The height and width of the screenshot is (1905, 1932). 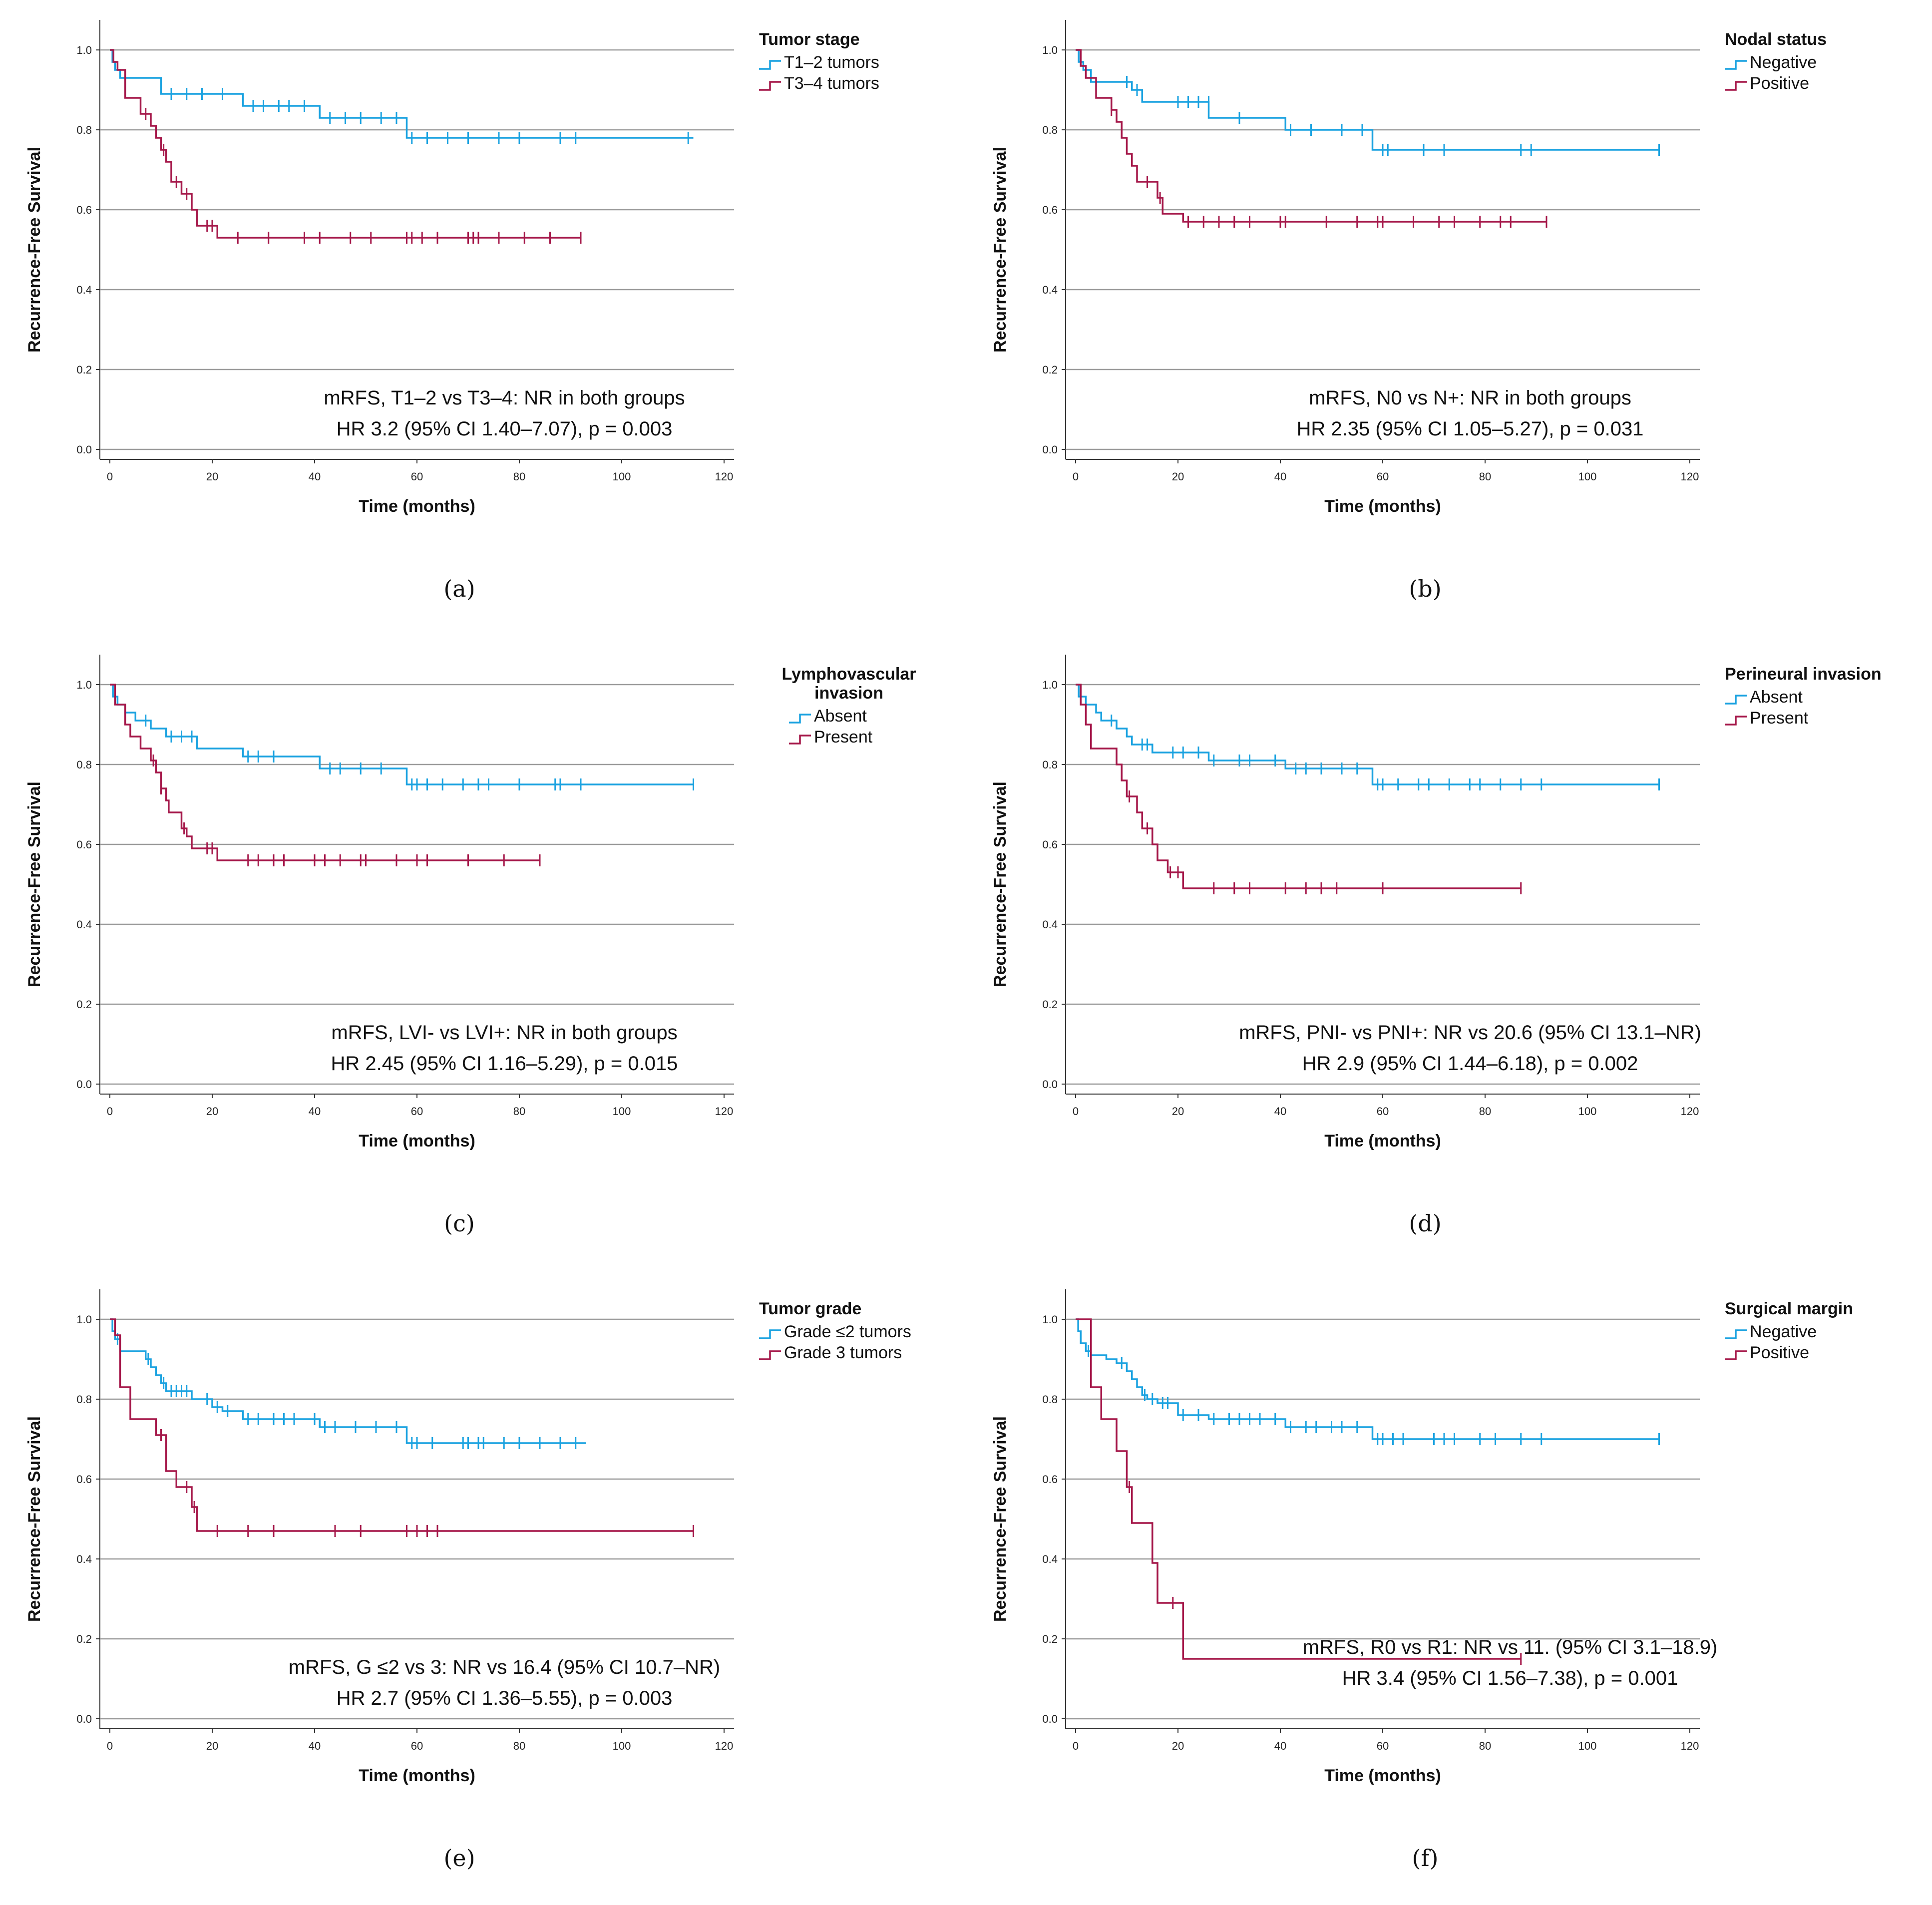 I want to click on panel-label: (a), so click(x=459, y=588).